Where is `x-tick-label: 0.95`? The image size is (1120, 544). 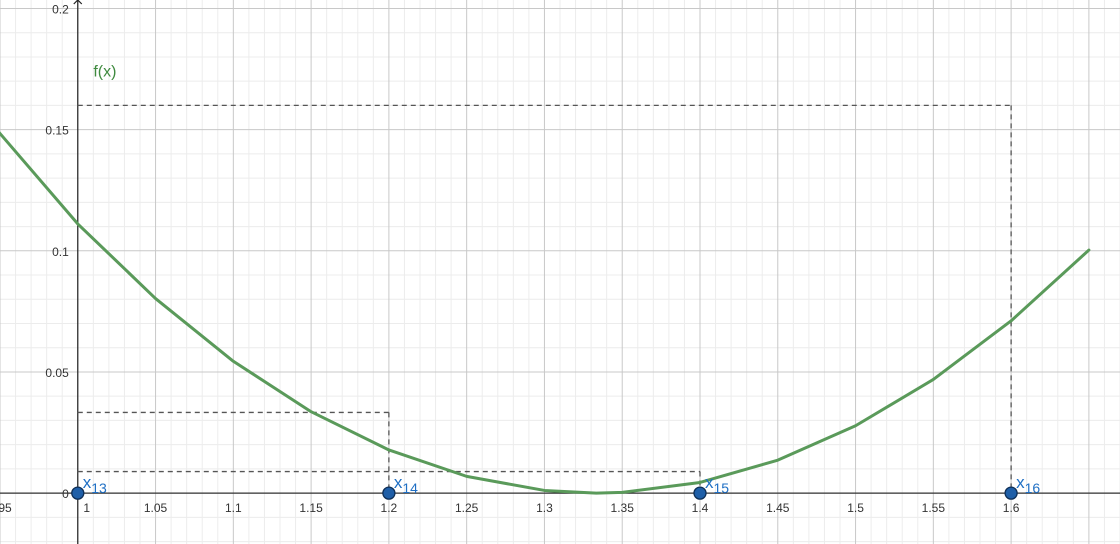
x-tick-label: 0.95 is located at coordinates (6, 508).